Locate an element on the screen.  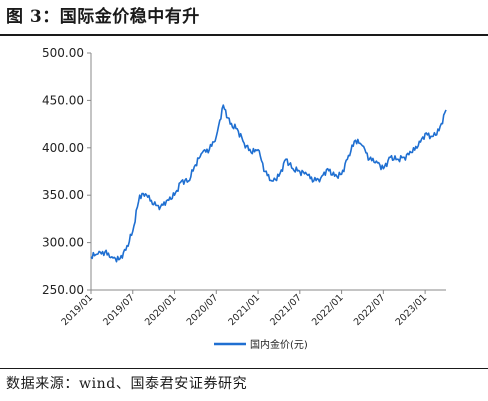
x-tick-label: 2022/01 is located at coordinates (328, 310).